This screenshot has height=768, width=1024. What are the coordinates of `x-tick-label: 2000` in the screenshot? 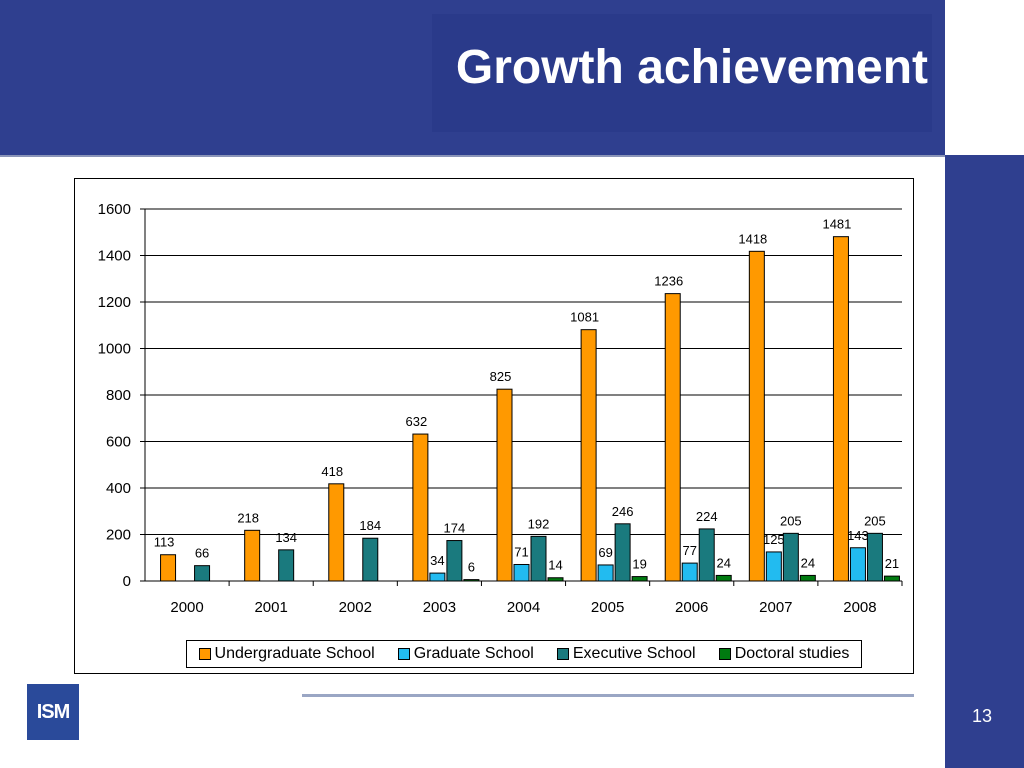 It's located at (186, 607).